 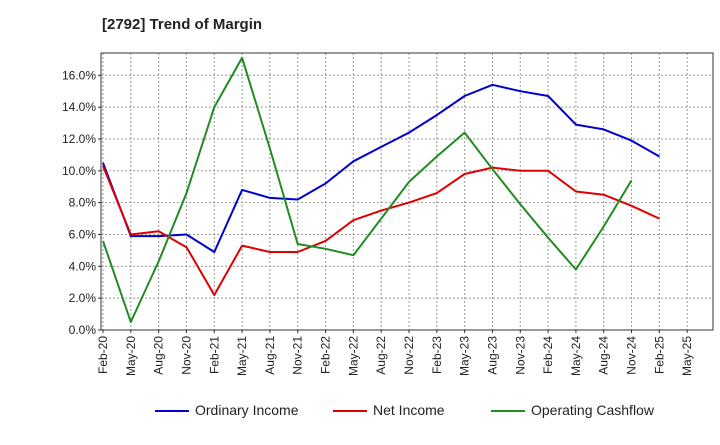 I want to click on x-tick-label: May-20, so click(x=131, y=356).